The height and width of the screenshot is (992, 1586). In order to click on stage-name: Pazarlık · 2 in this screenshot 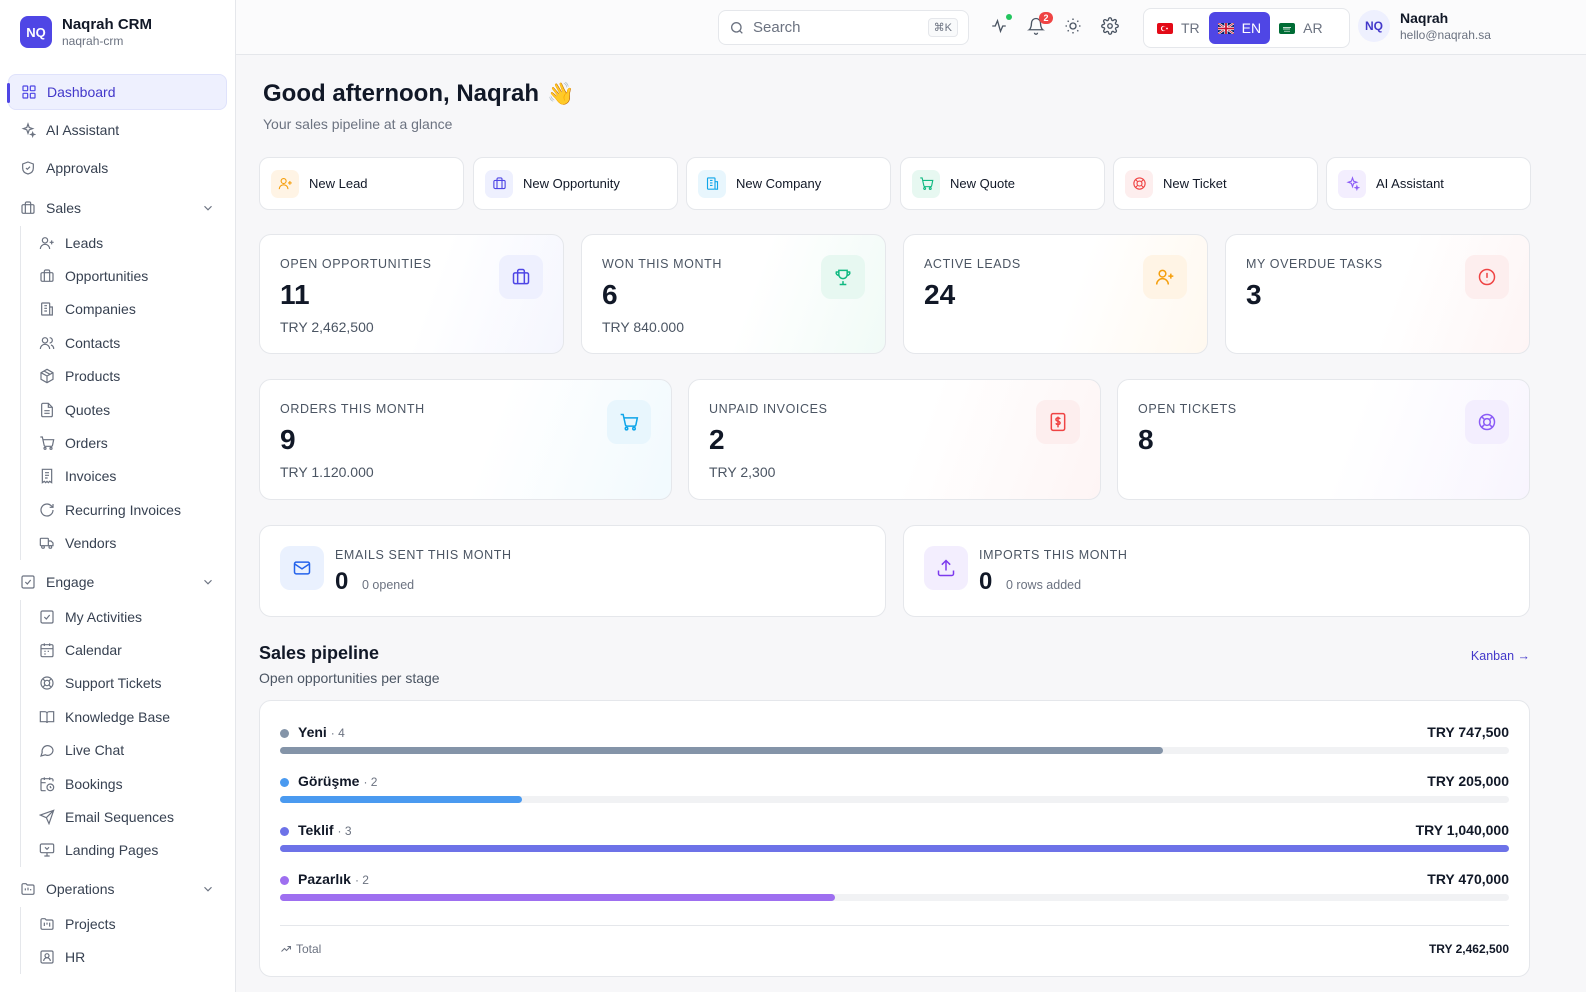, I will do `click(333, 879)`.